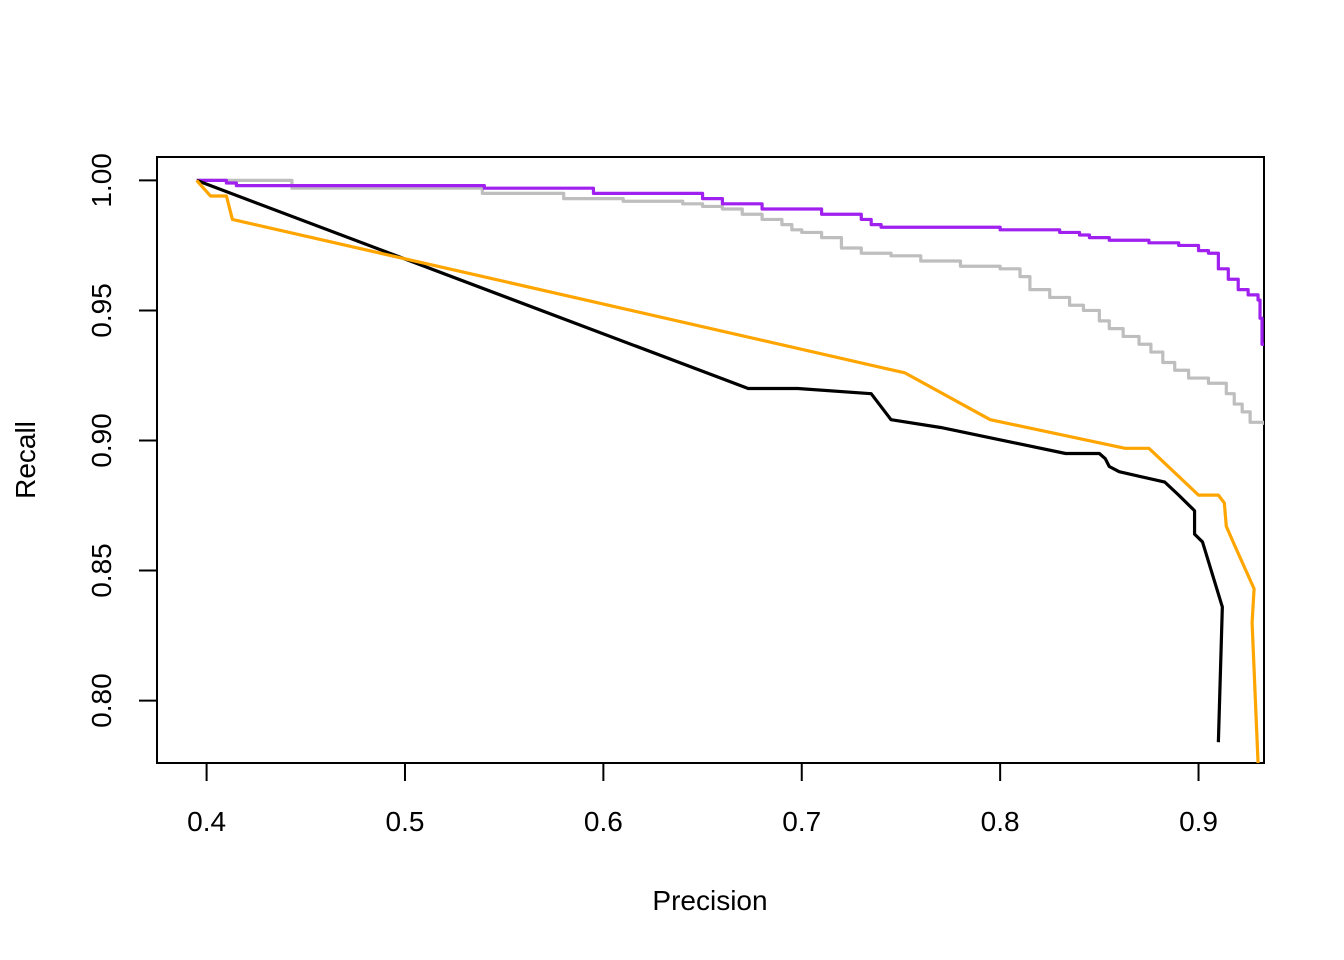 Image resolution: width=1344 pixels, height=960 pixels. Describe the element at coordinates (101, 700) in the screenshot. I see `y-tick-label: 0.80` at that location.